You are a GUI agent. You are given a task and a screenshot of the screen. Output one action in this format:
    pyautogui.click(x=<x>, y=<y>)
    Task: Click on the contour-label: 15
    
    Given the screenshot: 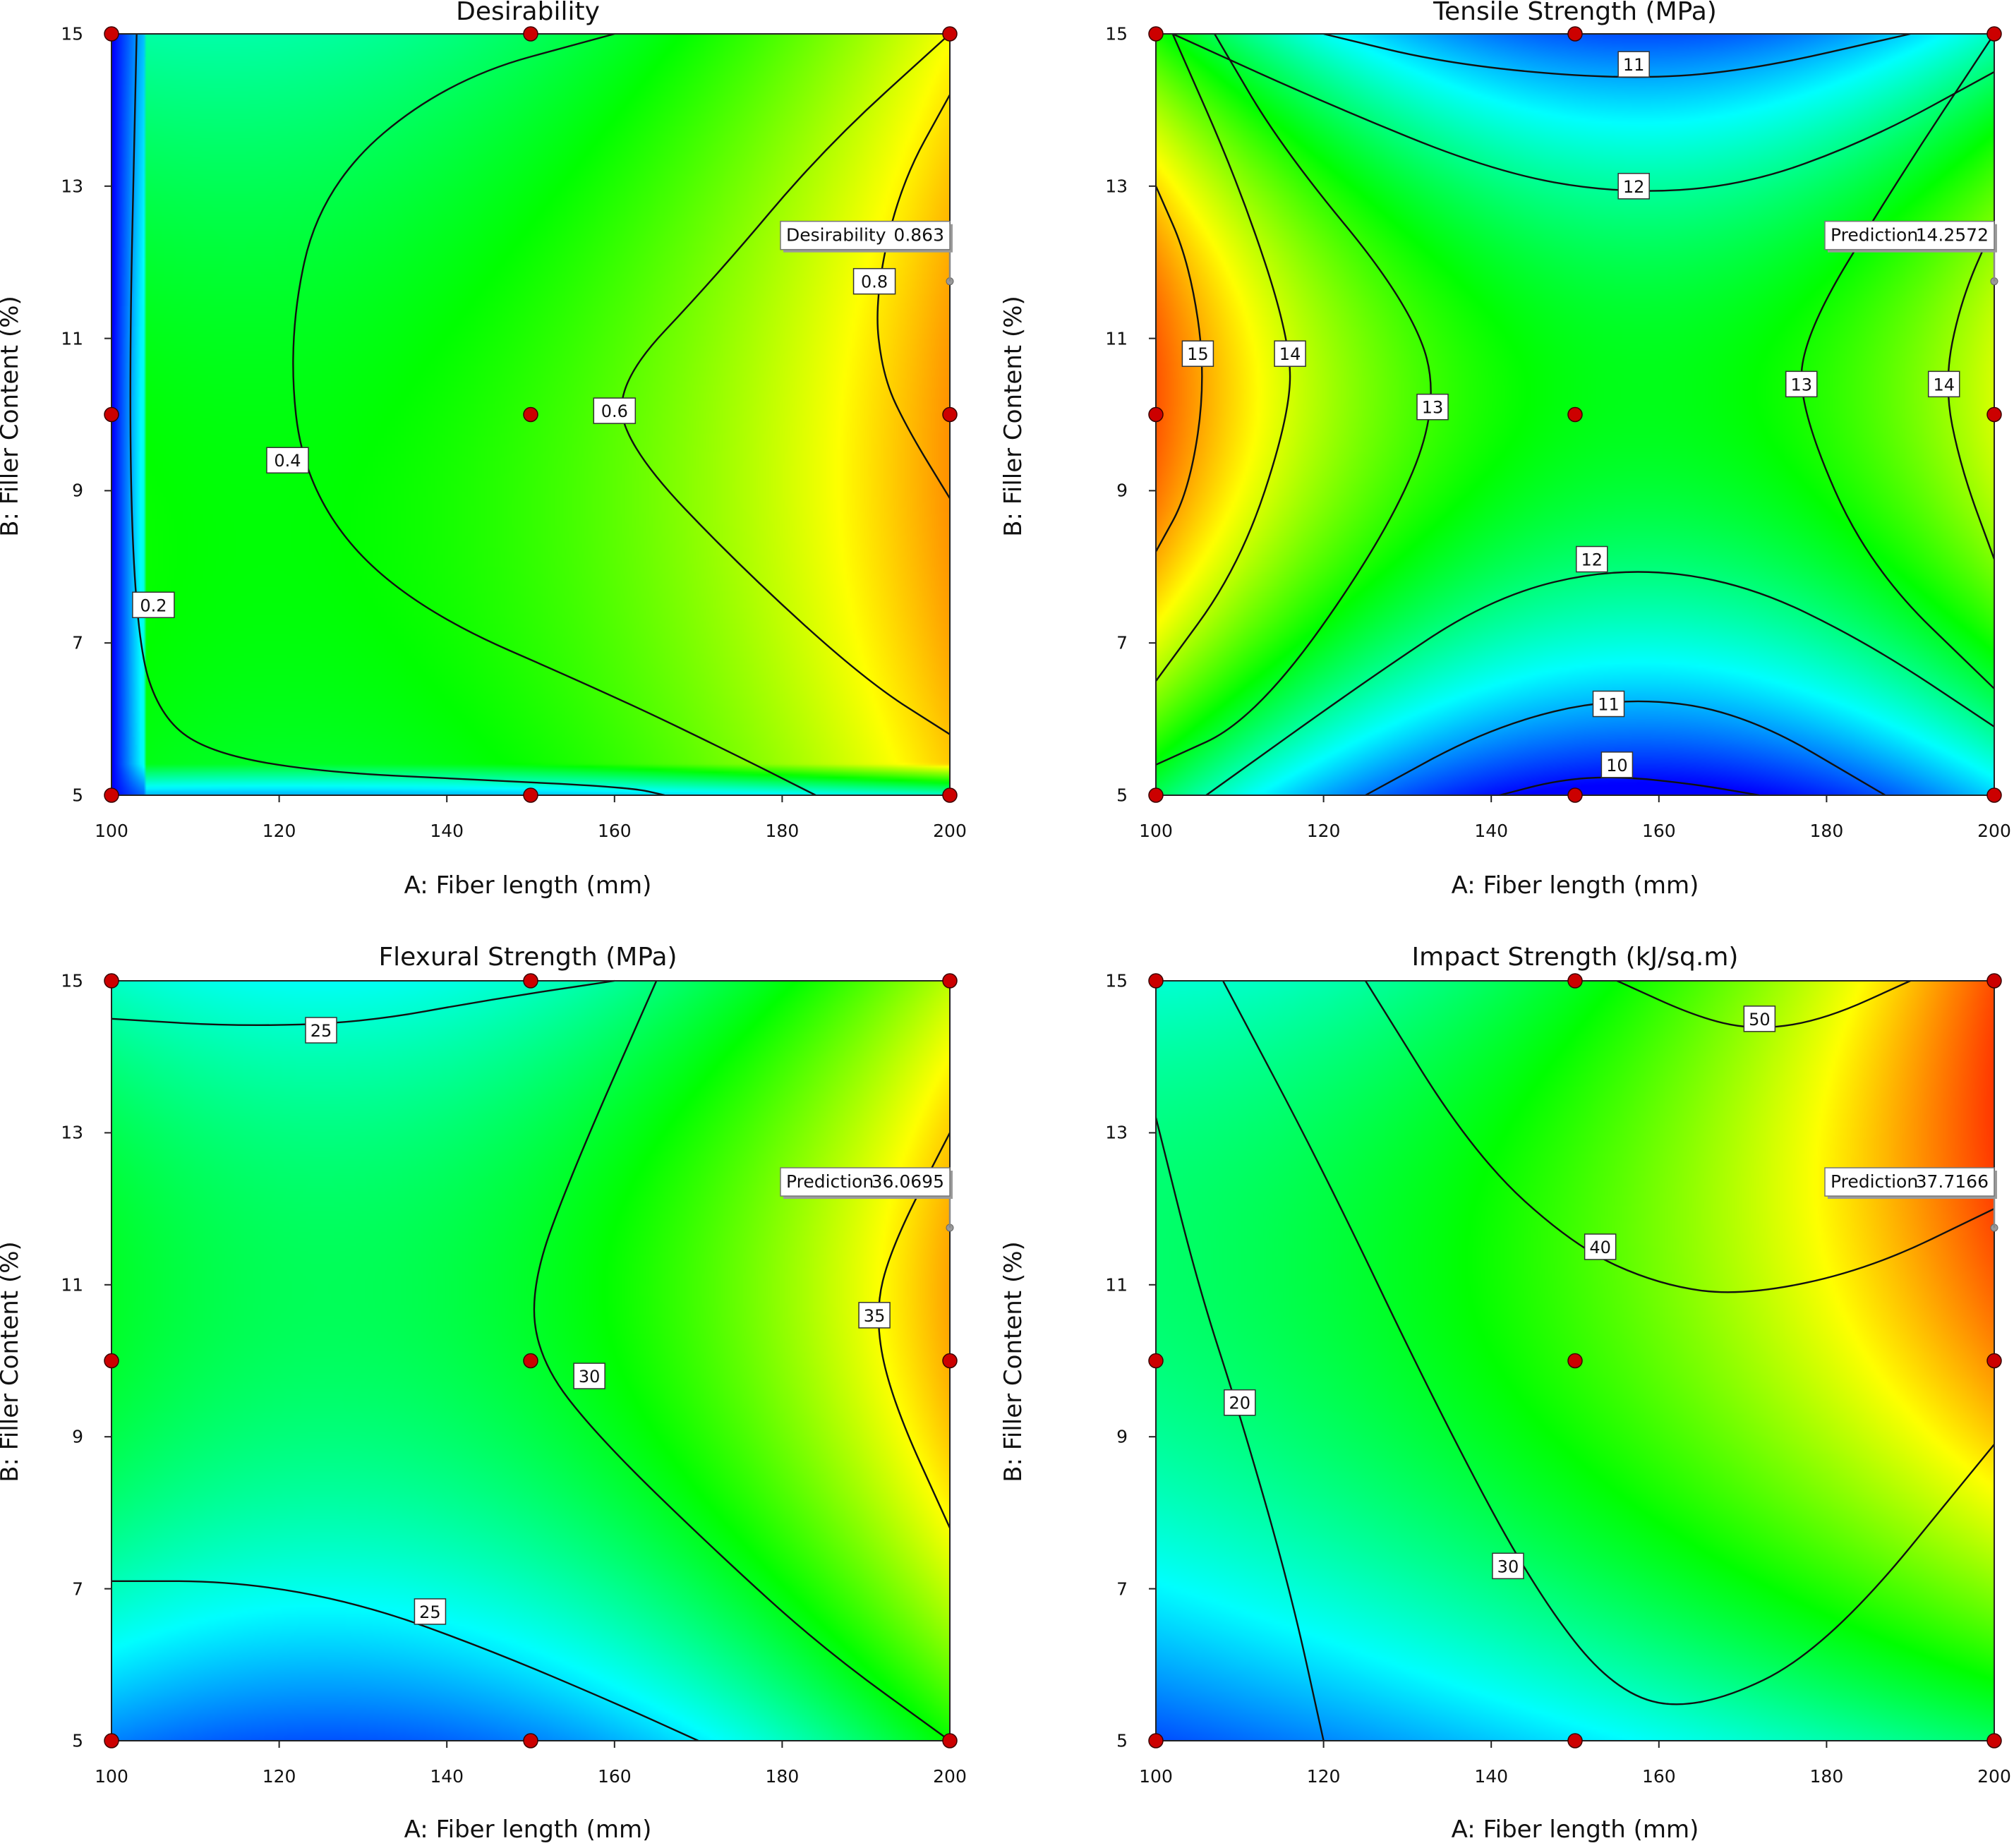 What is the action you would take?
    pyautogui.click(x=1198, y=354)
    